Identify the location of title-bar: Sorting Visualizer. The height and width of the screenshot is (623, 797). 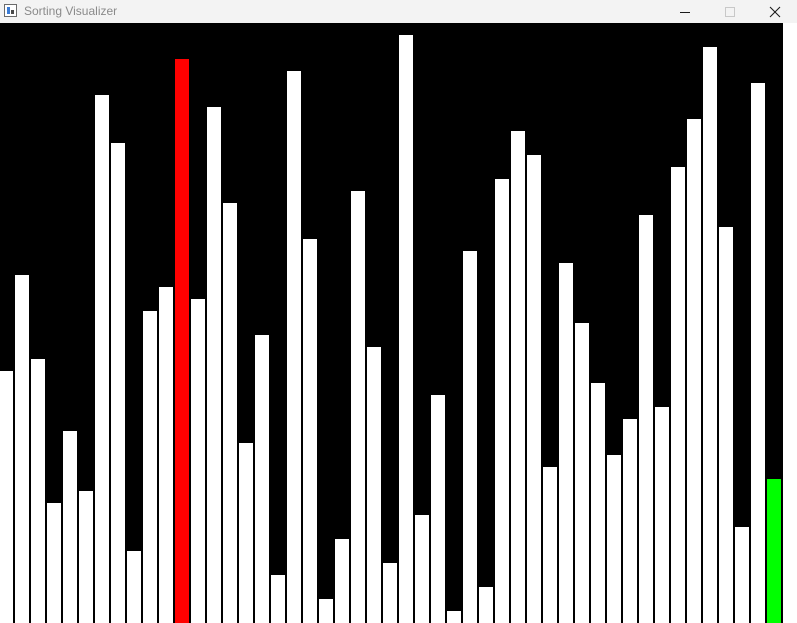
(398, 11).